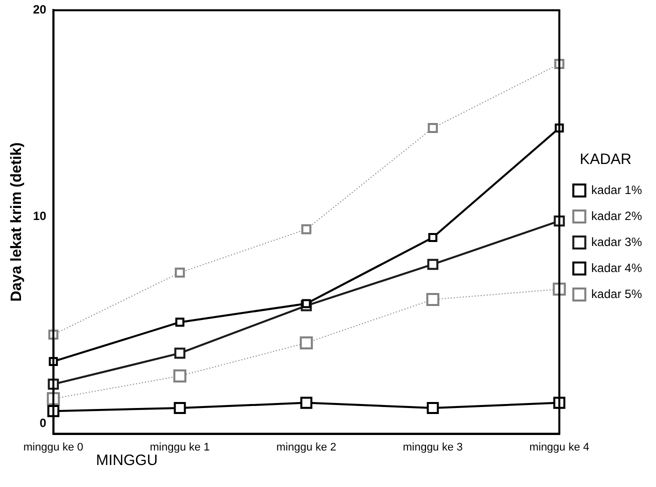  I want to click on x-tick-label: minggu ke 2, so click(306, 447).